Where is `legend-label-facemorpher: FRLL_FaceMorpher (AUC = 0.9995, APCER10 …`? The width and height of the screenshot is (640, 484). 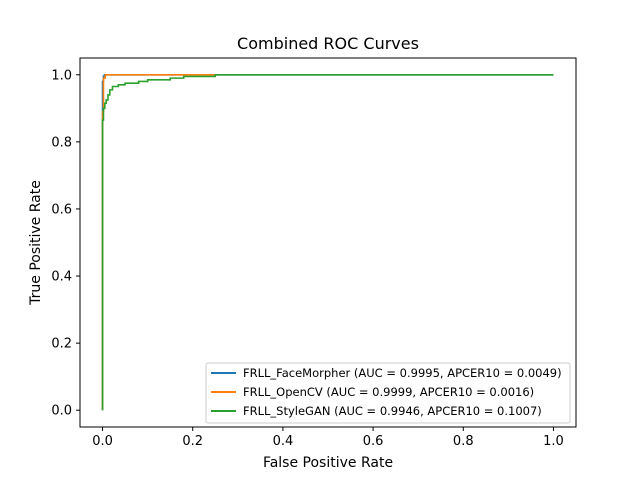 legend-label-facemorpher: FRLL_FaceMorpher (AUC = 0.9995, APCER10 … is located at coordinates (402, 373).